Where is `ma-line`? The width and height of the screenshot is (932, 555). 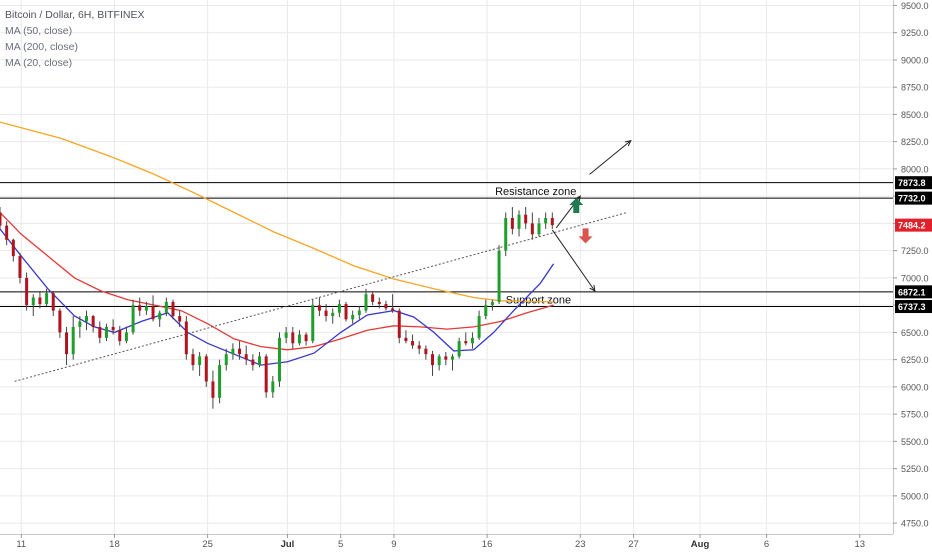 ma-line is located at coordinates (277, 281).